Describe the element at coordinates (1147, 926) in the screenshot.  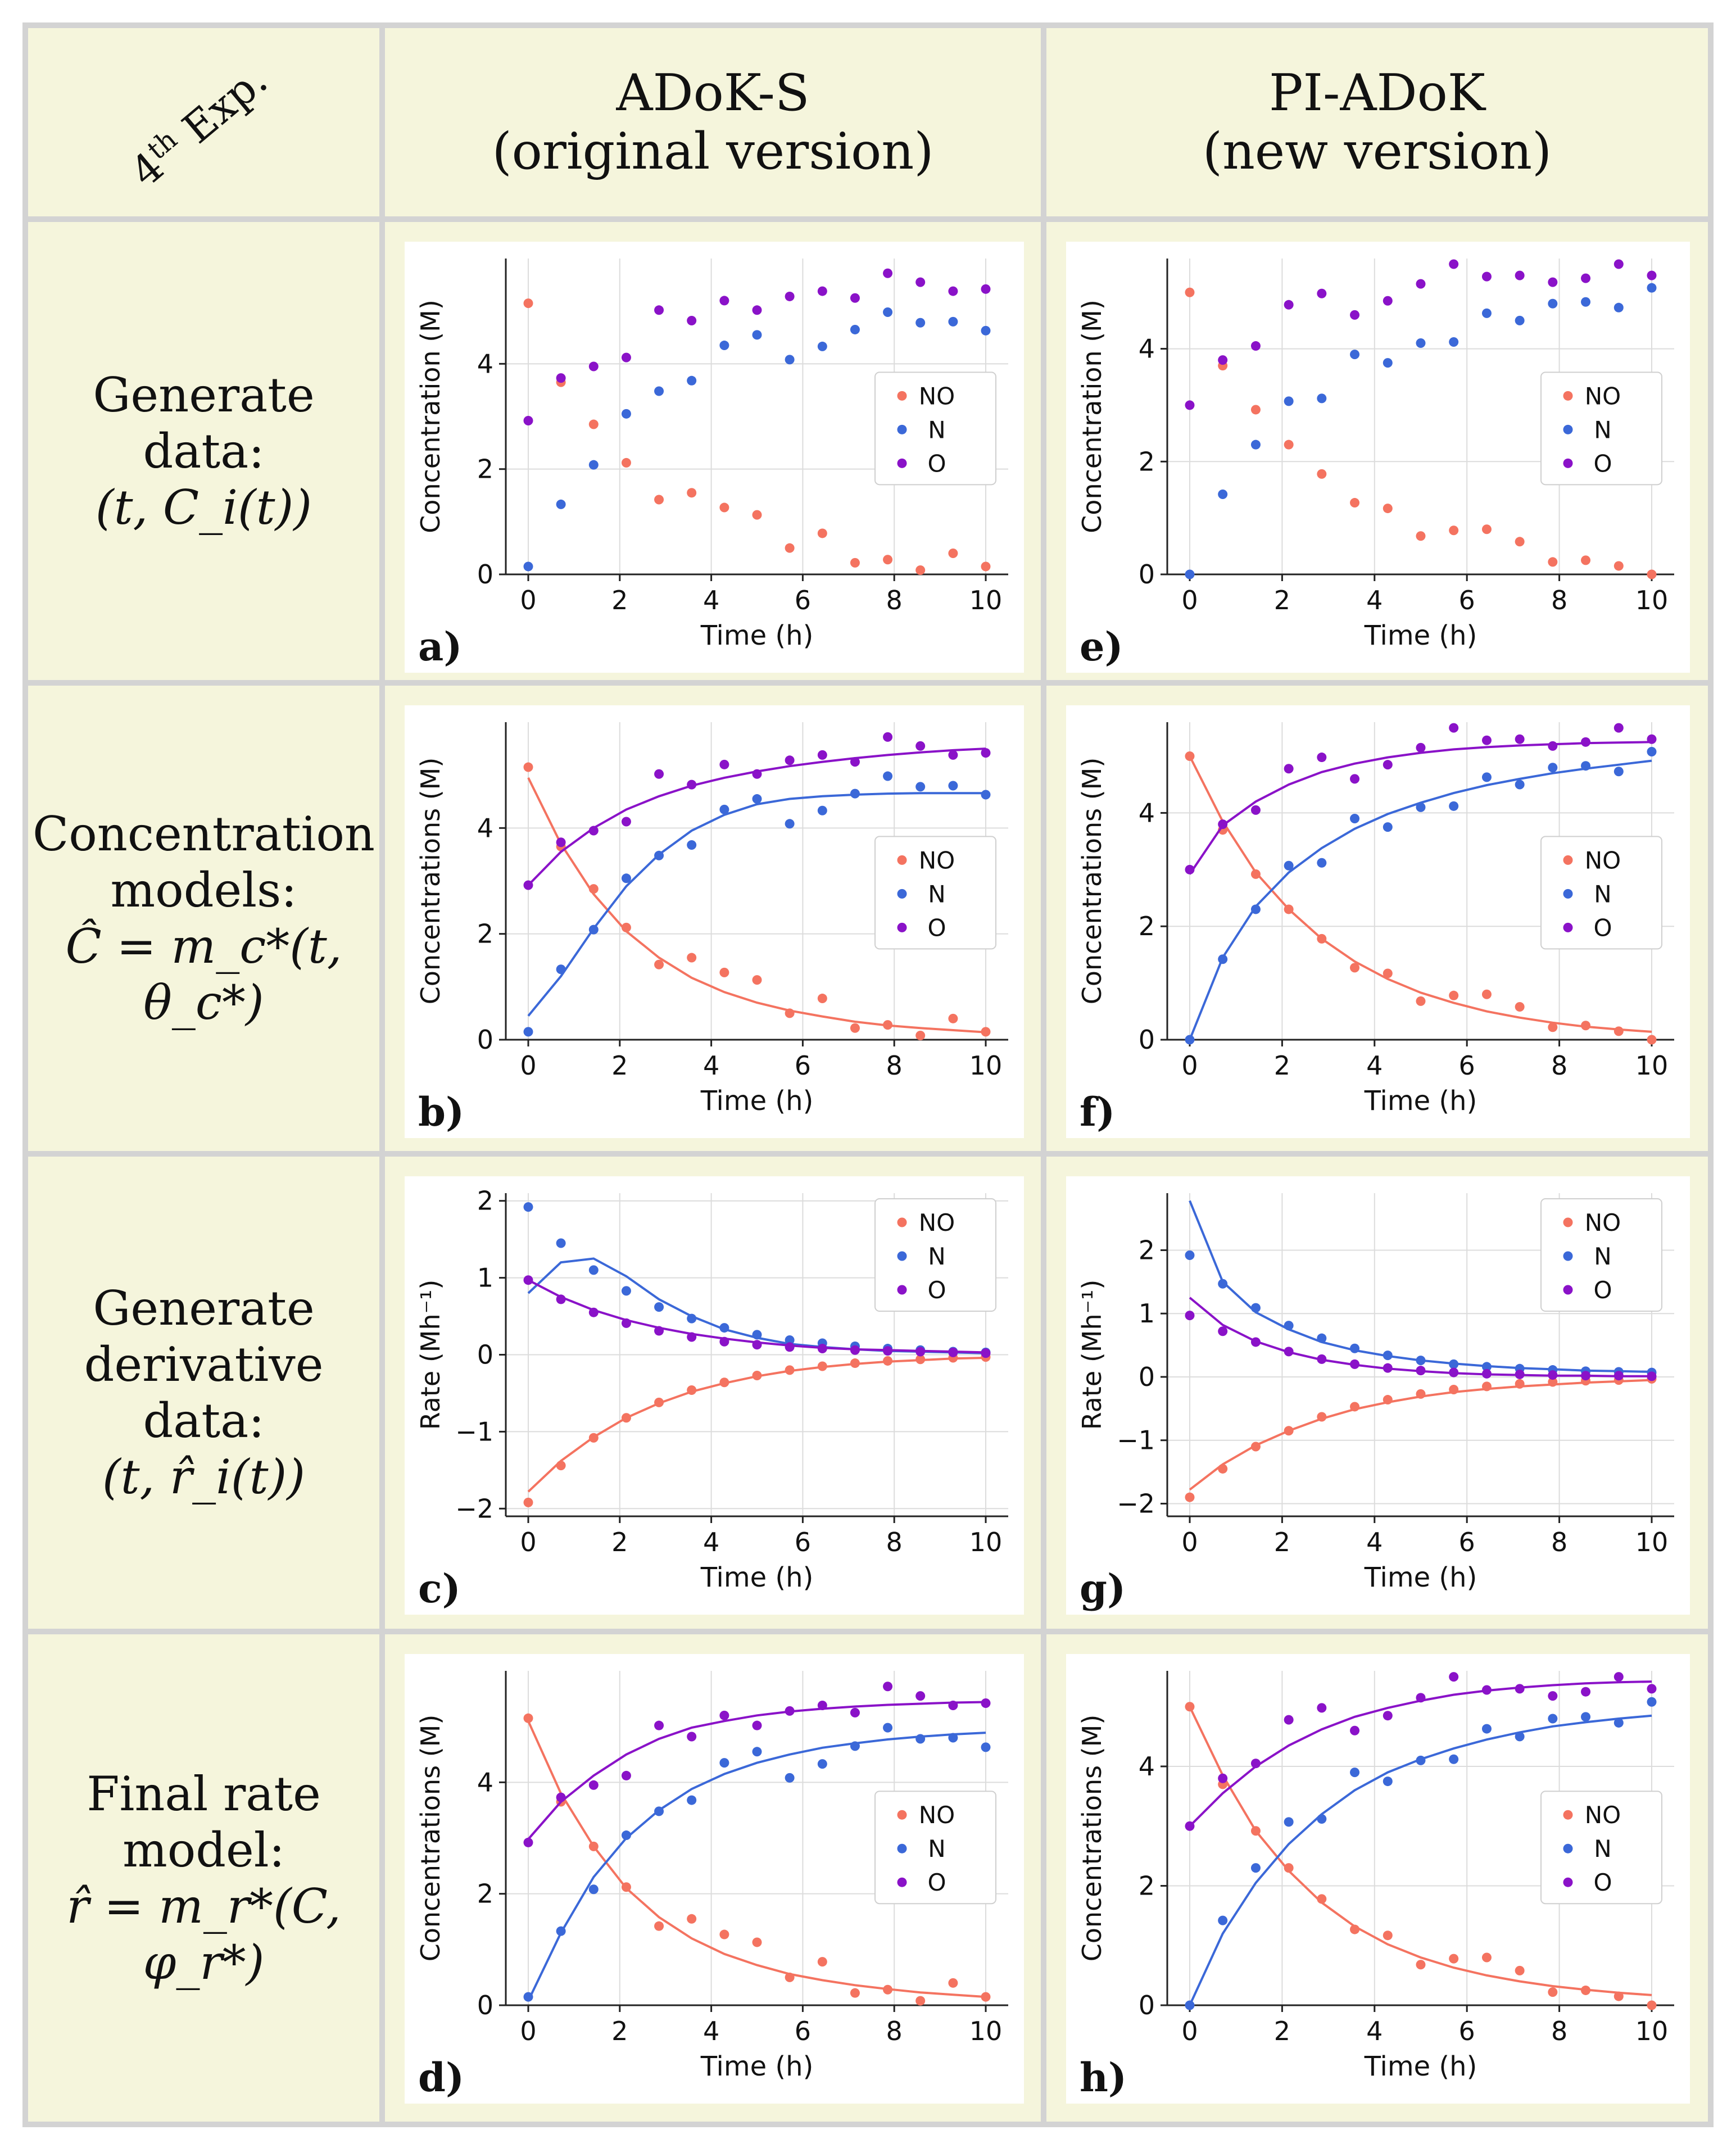
I see `y-tick-label: 2` at that location.